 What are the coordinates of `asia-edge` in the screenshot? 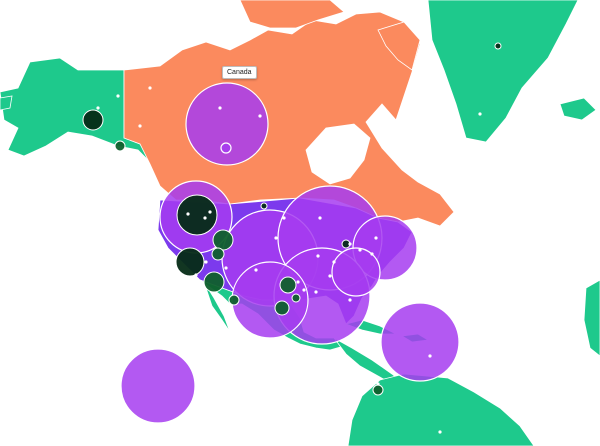 It's located at (6, 103).